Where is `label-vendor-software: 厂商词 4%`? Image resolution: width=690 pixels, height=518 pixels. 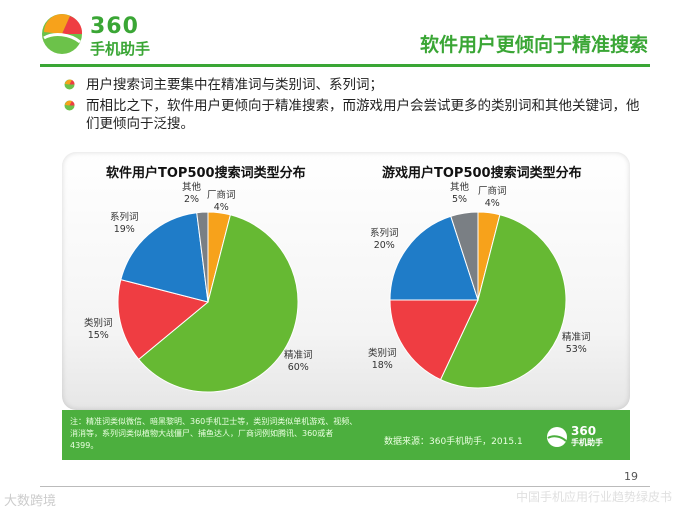
label-vendor-software: 厂商词 4% is located at coordinates (221, 201).